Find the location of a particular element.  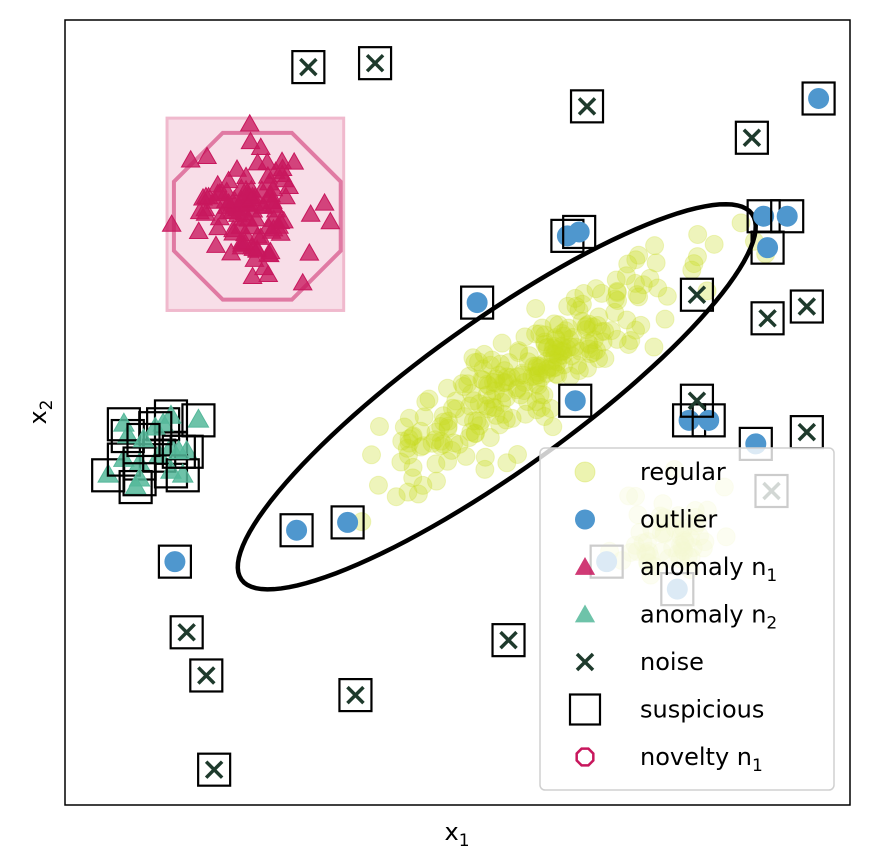

legend-noise-marker is located at coordinates (585, 662).